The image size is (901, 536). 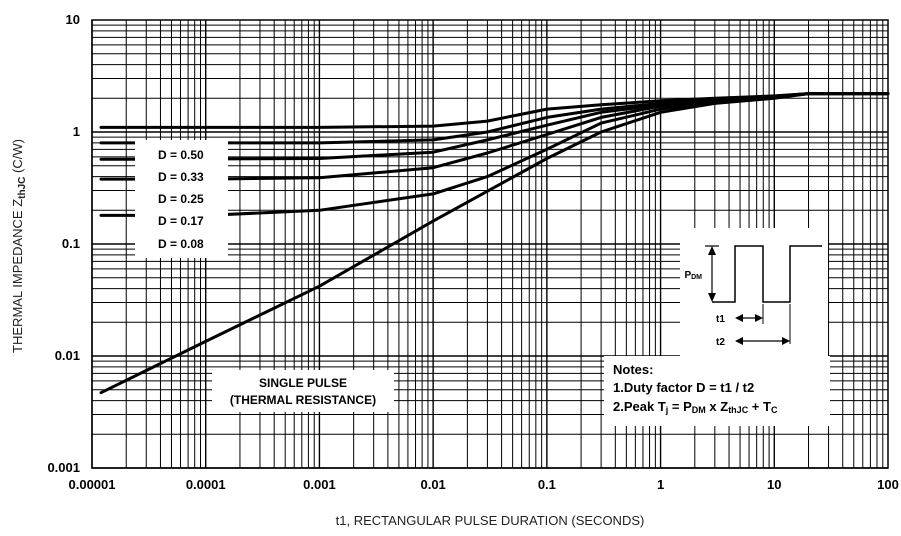 I want to click on legend-box, so click(x=181, y=199).